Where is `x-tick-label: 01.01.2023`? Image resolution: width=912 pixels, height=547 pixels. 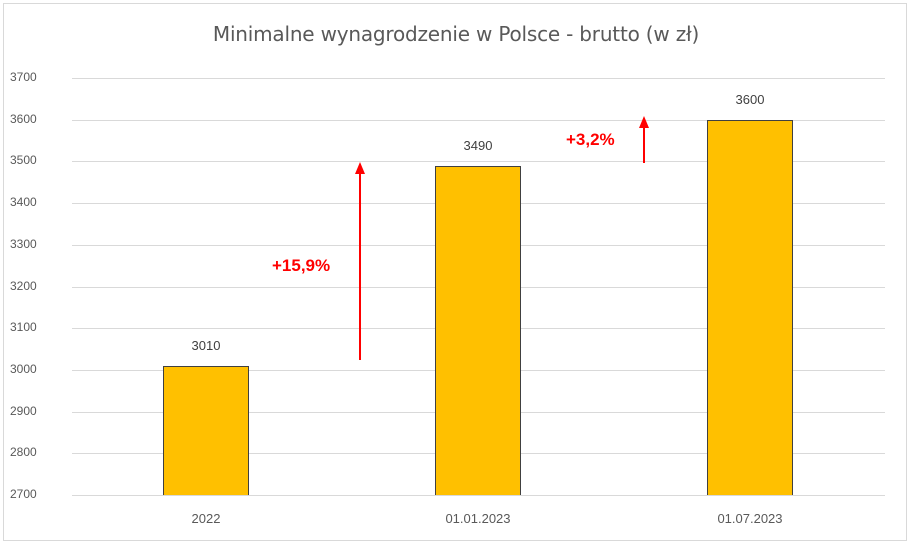 x-tick-label: 01.01.2023 is located at coordinates (478, 518).